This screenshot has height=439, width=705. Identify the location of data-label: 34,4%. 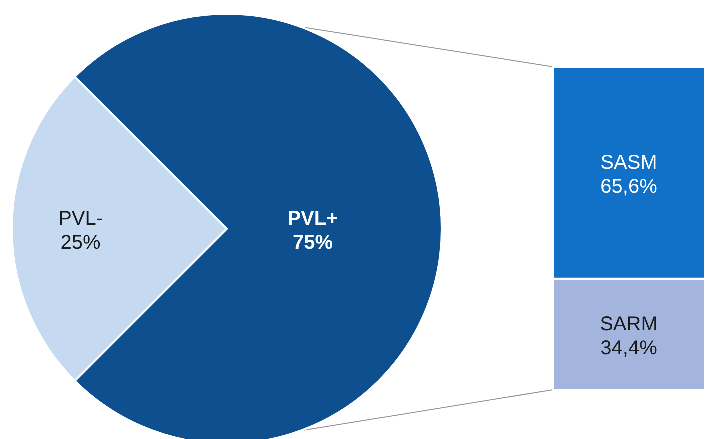
(629, 348).